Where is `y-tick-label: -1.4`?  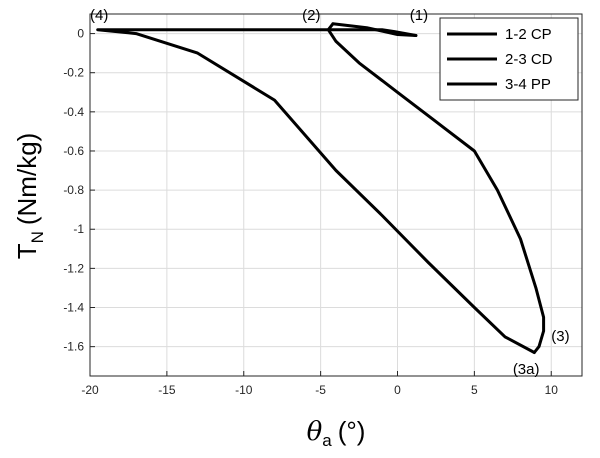 y-tick-label: -1.4 is located at coordinates (73, 308).